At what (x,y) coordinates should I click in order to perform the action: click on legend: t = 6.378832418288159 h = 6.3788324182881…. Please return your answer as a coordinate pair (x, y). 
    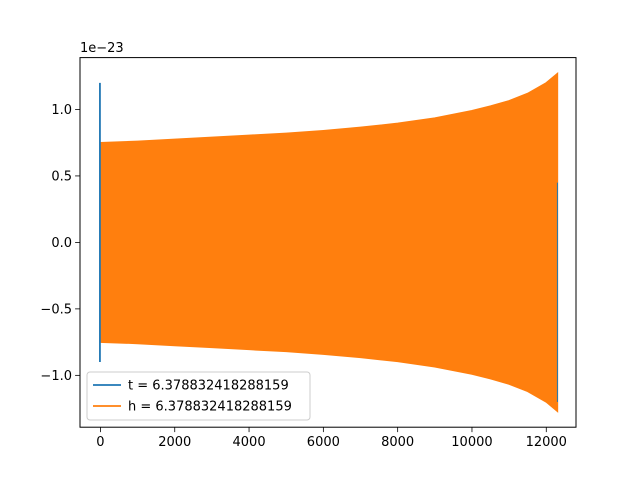
    Looking at the image, I should click on (198, 396).